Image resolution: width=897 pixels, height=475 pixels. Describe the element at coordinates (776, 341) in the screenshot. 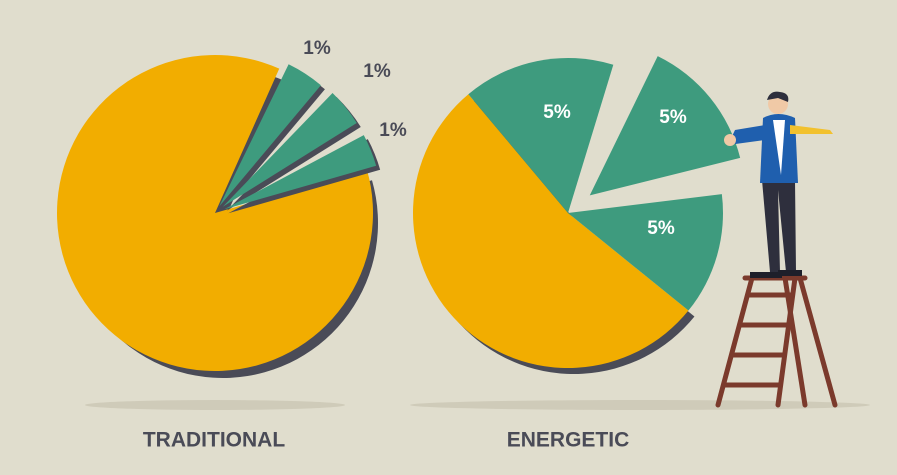

I see `ladder` at that location.